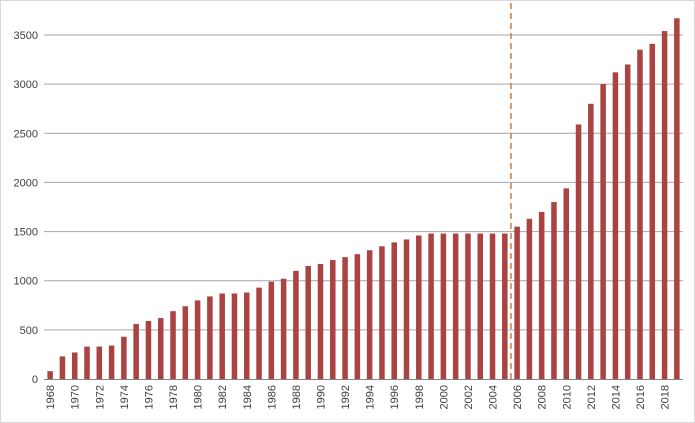 The width and height of the screenshot is (695, 423). I want to click on bar-1978, so click(173, 345).